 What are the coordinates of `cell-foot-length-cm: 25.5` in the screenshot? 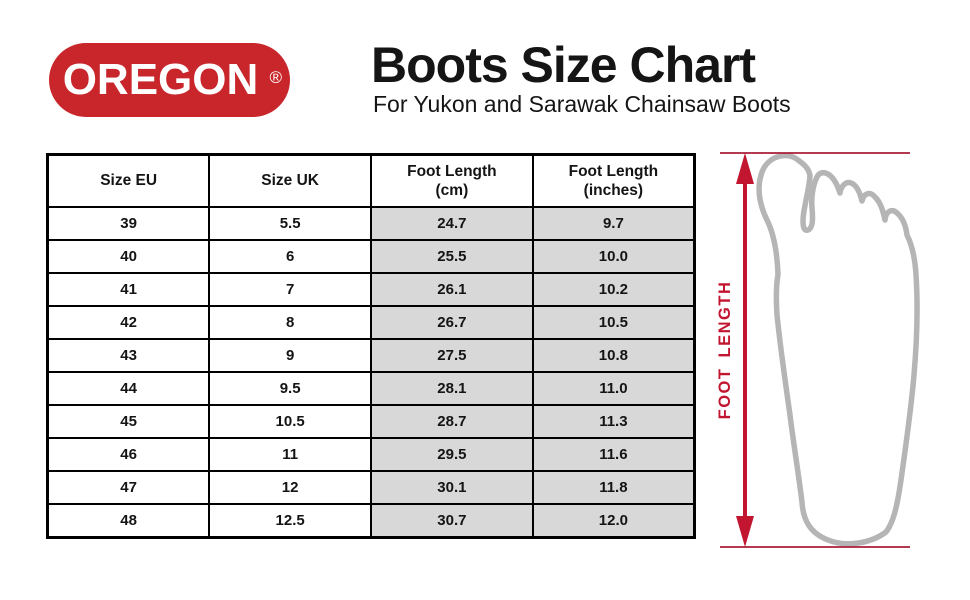 It's located at (452, 256).